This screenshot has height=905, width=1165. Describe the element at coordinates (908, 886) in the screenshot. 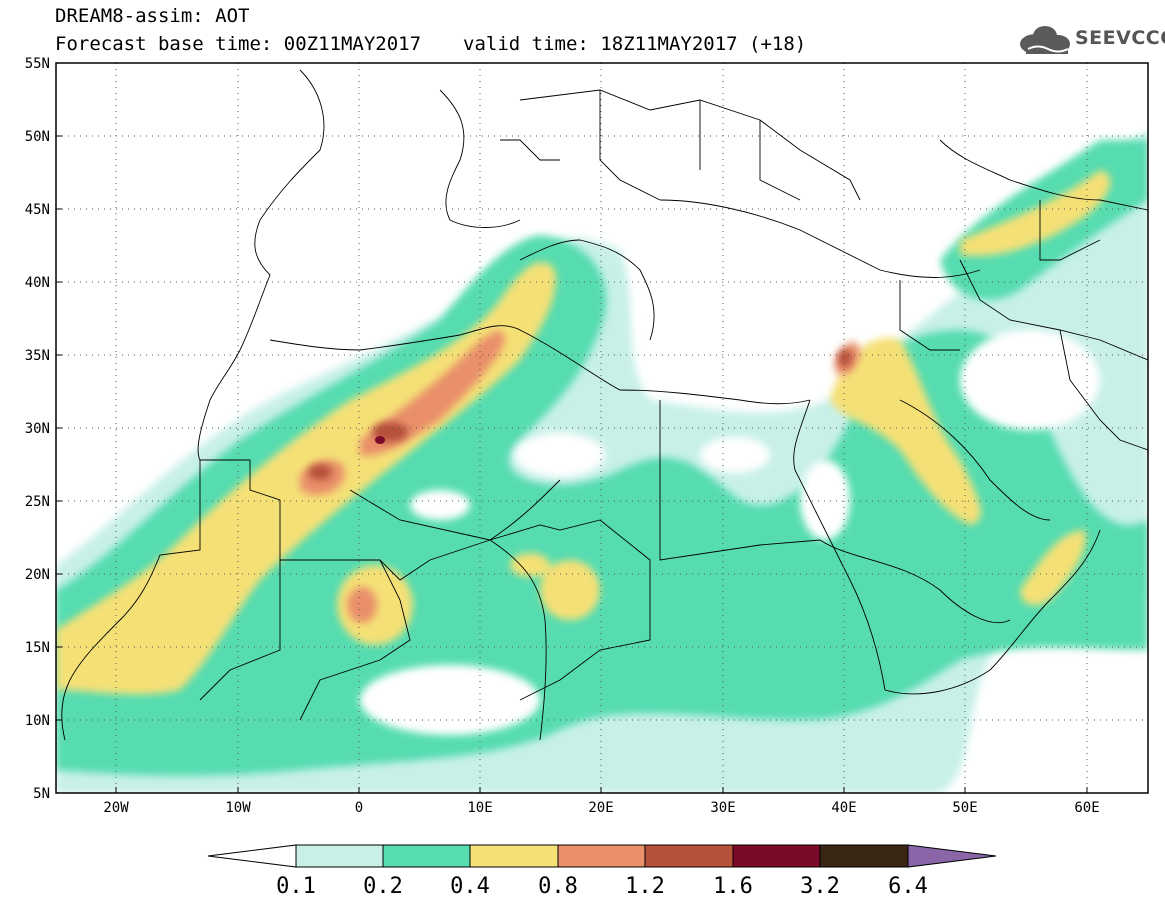

I see `colorbar-label: 6.4` at that location.